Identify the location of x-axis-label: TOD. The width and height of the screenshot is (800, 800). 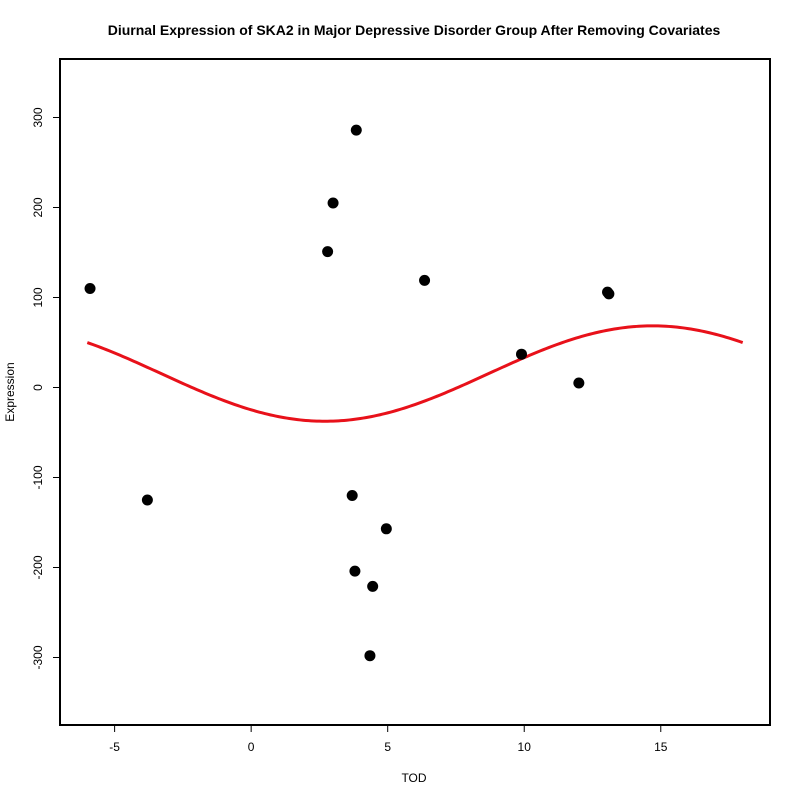
(413, 778).